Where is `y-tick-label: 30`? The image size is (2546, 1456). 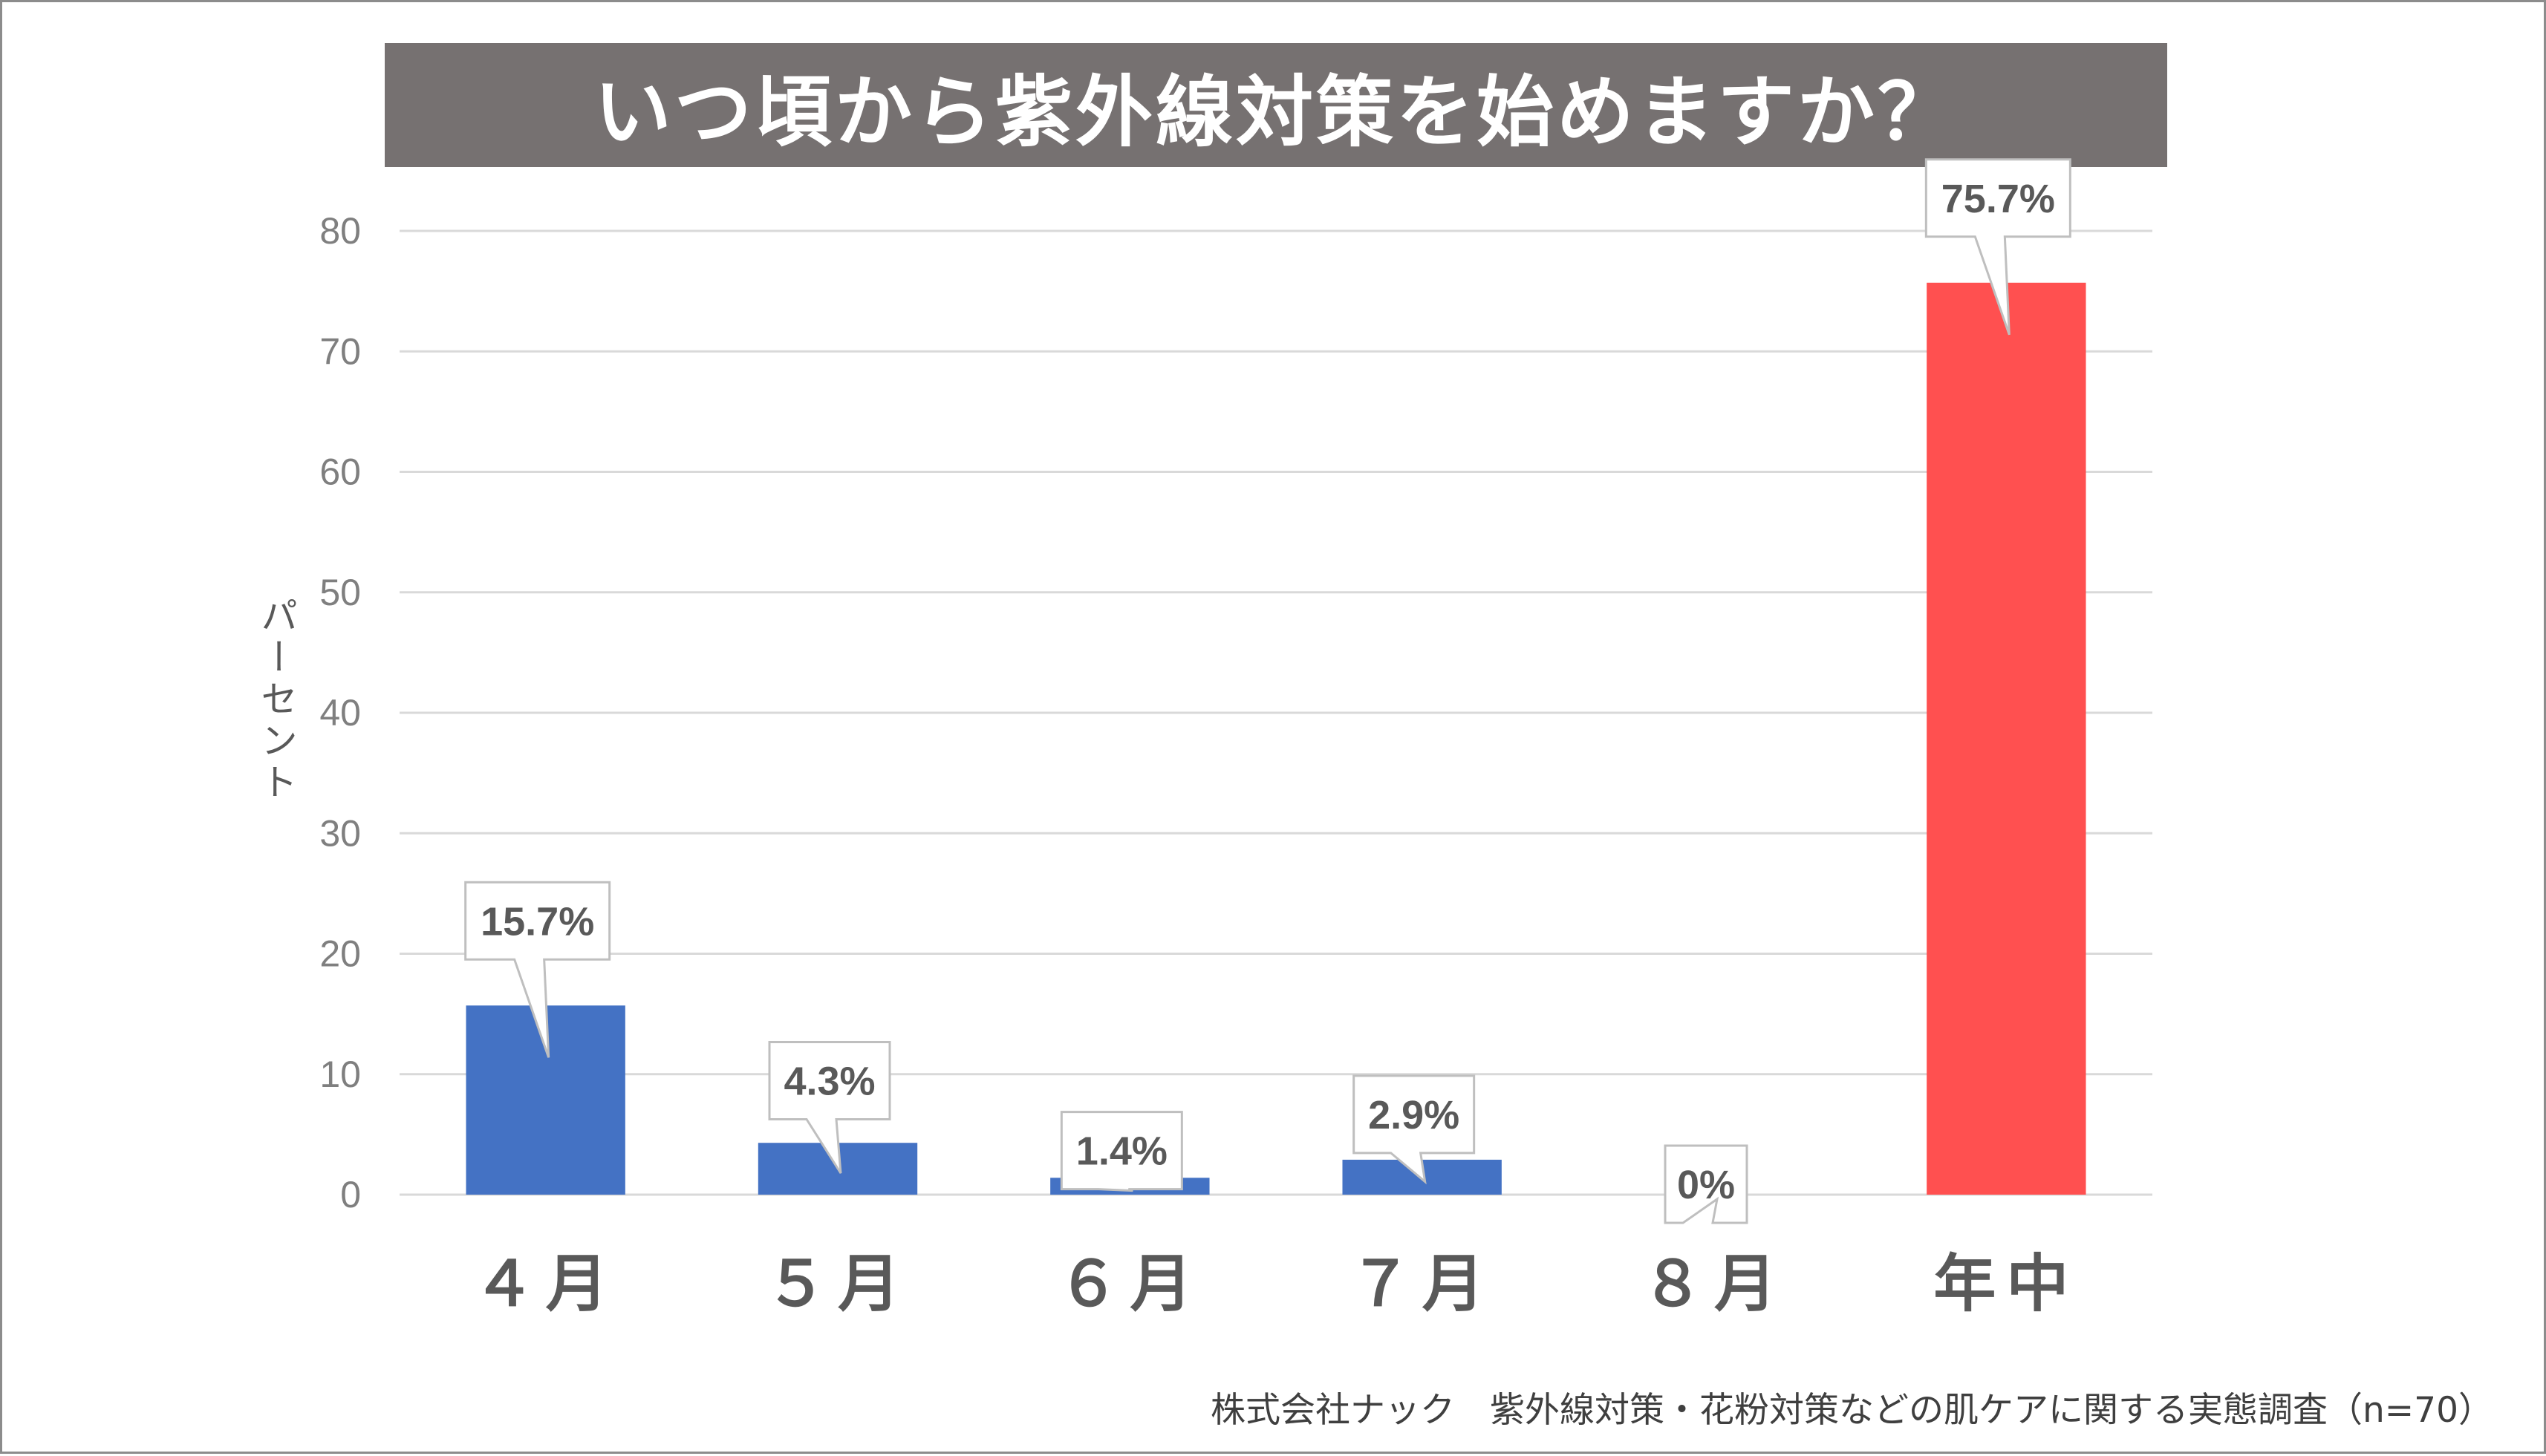
y-tick-label: 30 is located at coordinates (340, 833).